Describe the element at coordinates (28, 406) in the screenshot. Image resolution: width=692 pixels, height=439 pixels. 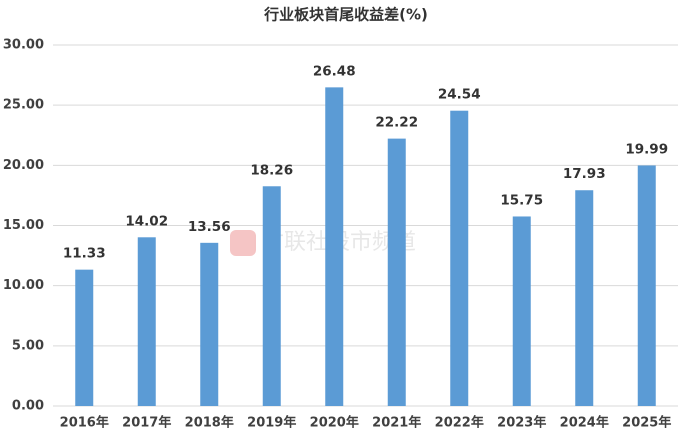
I see `y-tick-label: 0.00` at that location.